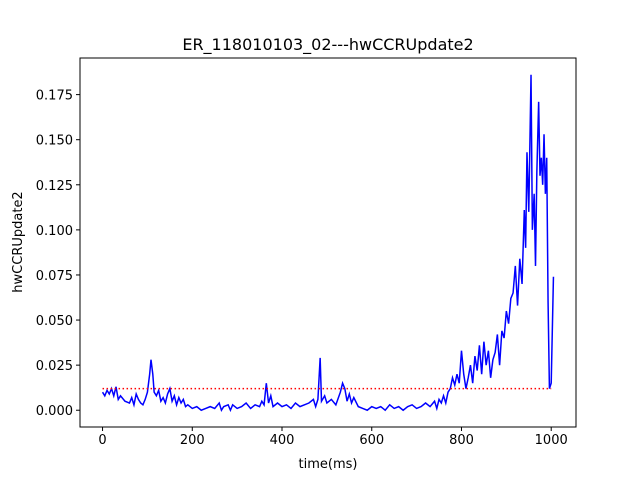  I want to click on x-tick-label: 800, so click(461, 440).